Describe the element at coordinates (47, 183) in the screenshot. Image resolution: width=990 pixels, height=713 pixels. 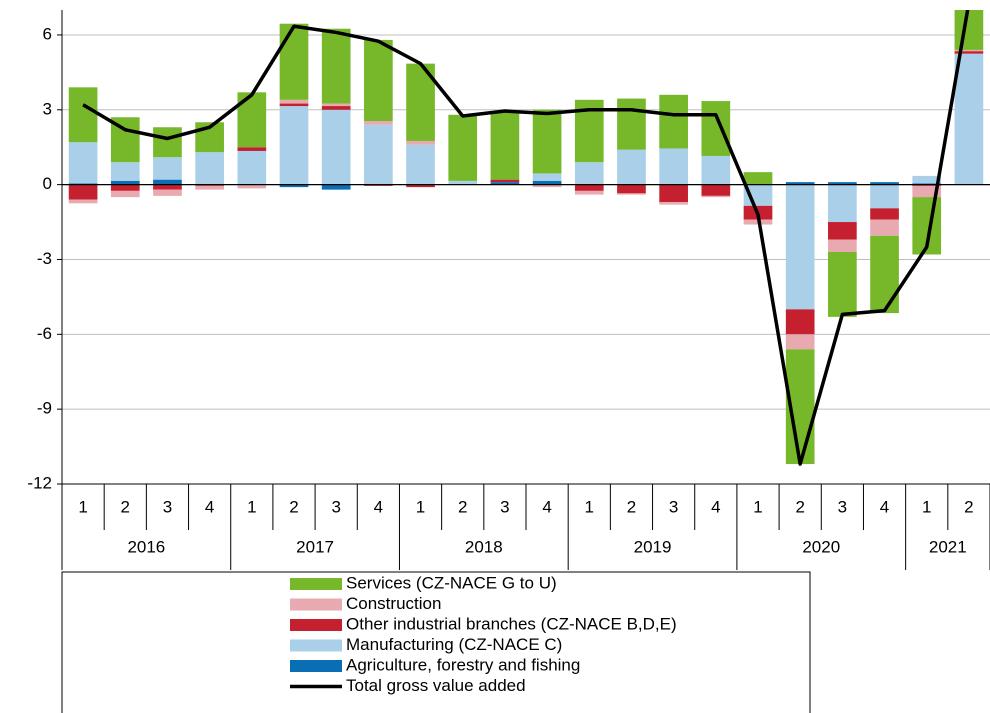
I see `y-tick-label: 0` at that location.